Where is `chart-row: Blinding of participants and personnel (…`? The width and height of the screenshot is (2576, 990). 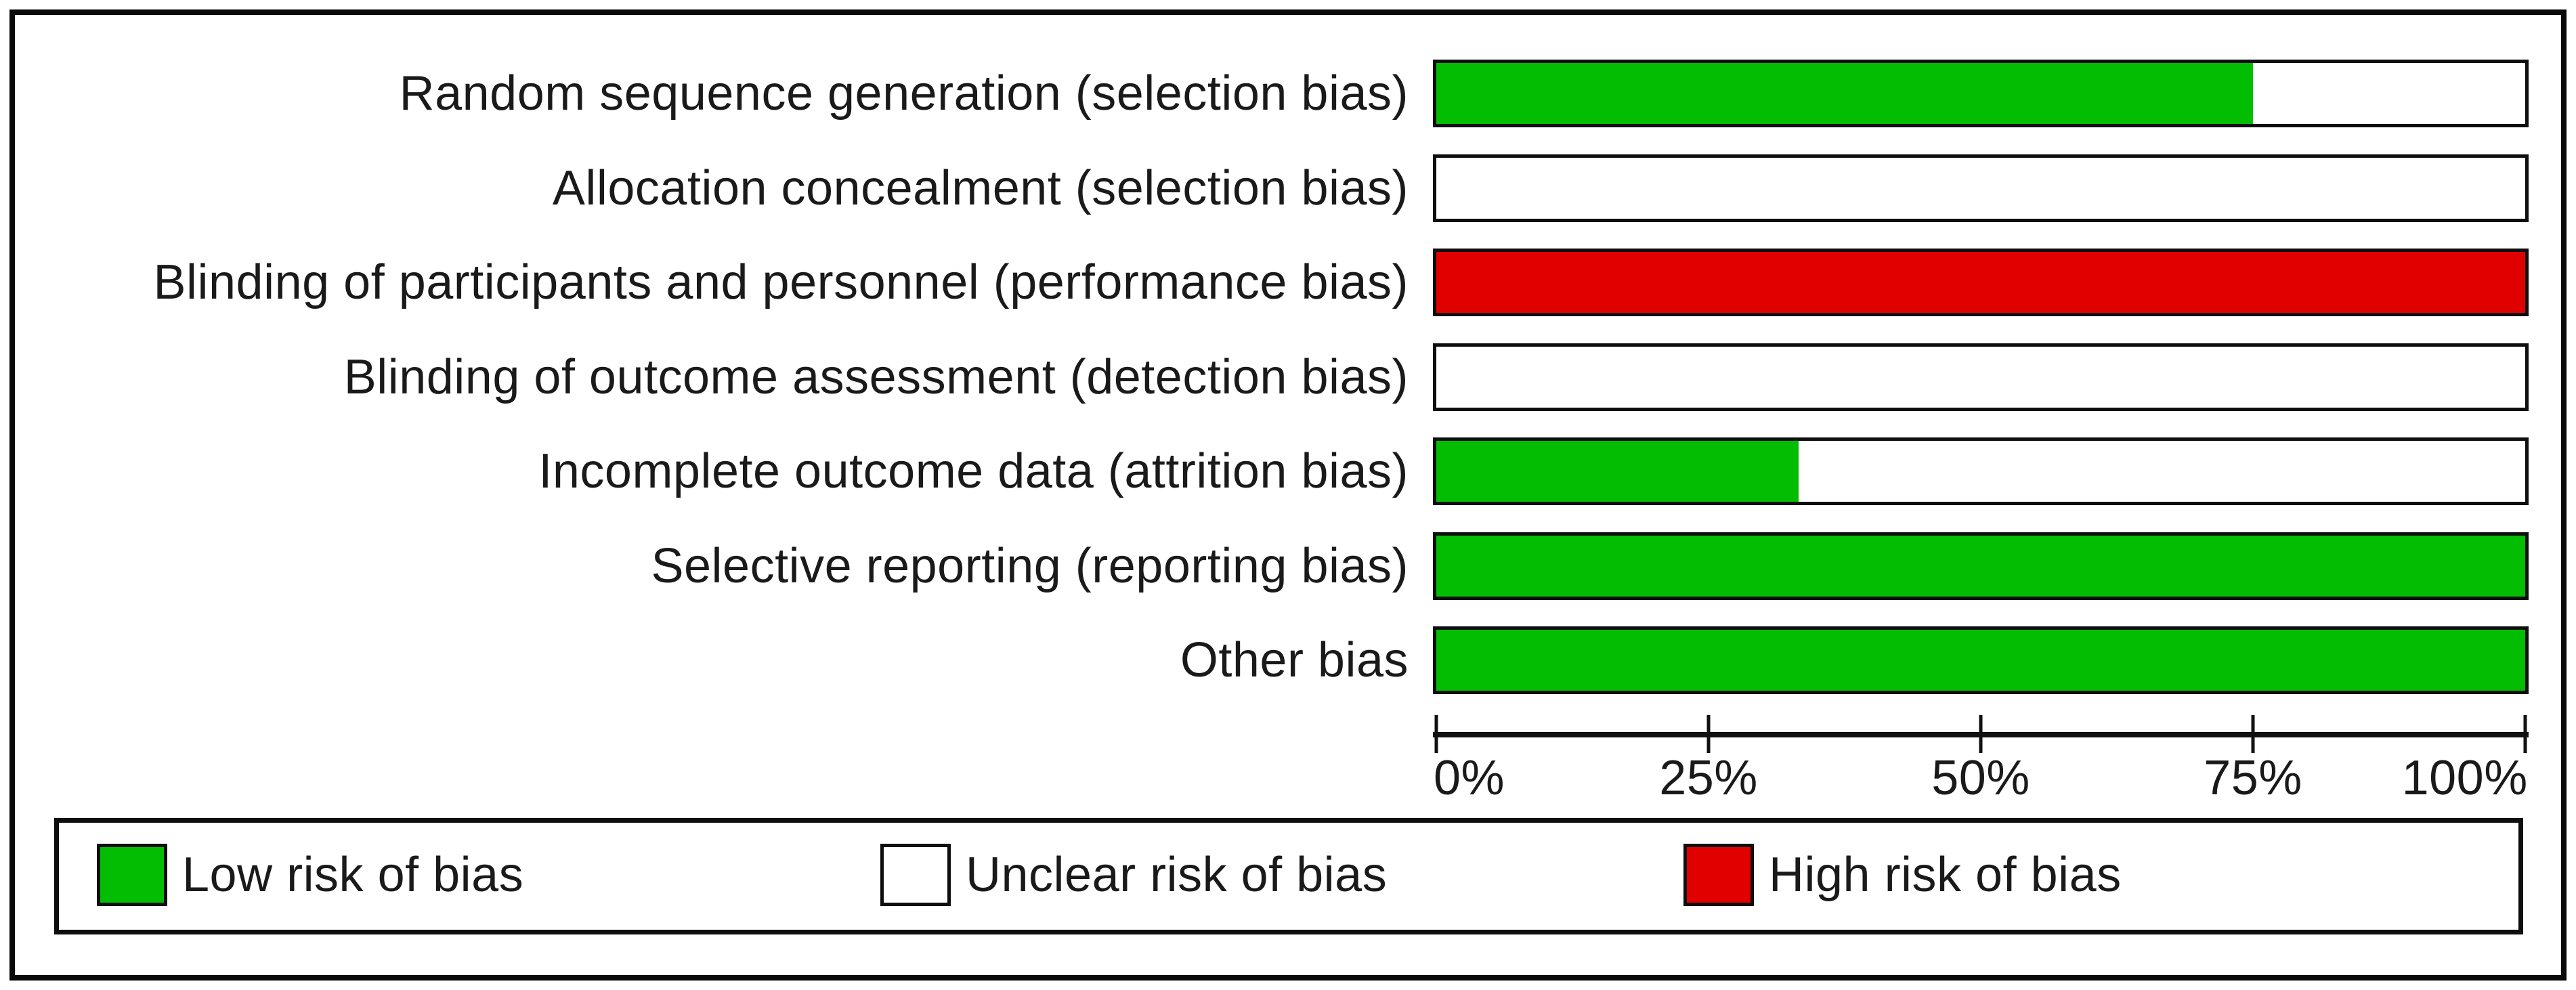 chart-row: Blinding of participants and personnel (… is located at coordinates (1288, 282).